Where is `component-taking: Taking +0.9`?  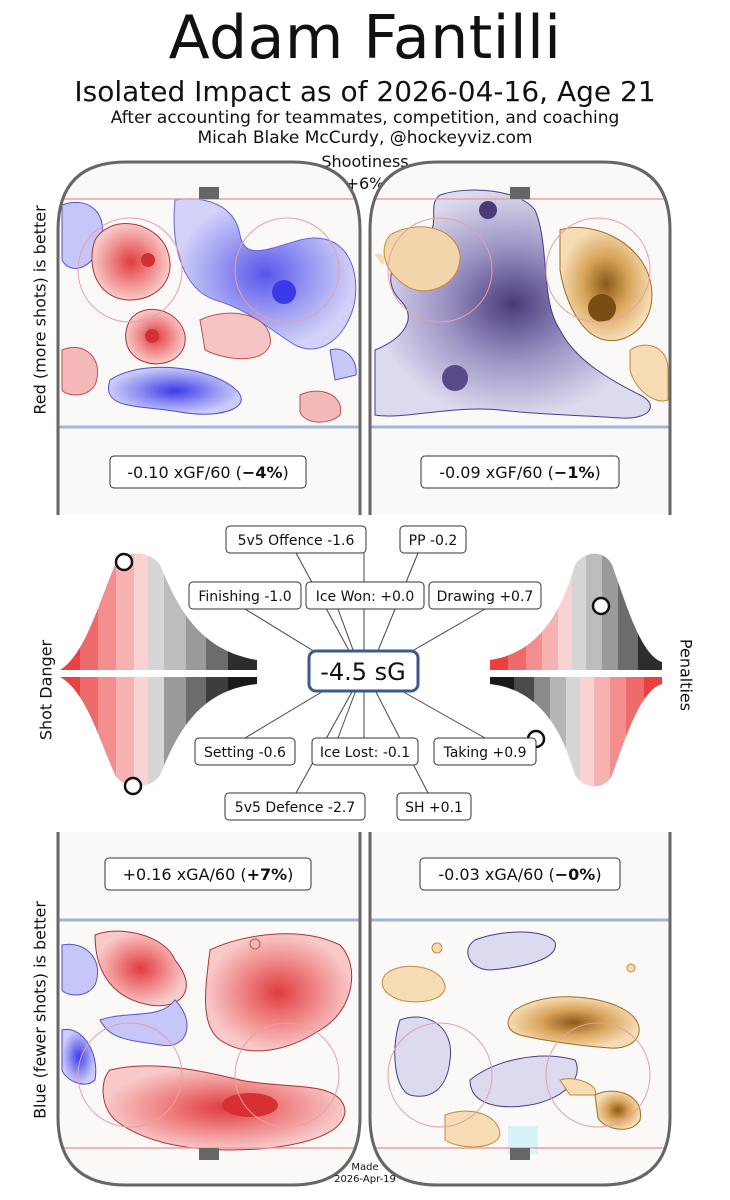 component-taking: Taking +0.9 is located at coordinates (485, 751).